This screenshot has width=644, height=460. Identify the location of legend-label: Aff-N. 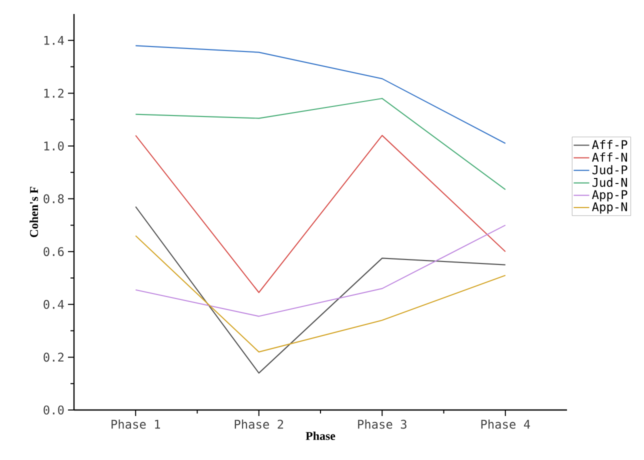
(609, 157).